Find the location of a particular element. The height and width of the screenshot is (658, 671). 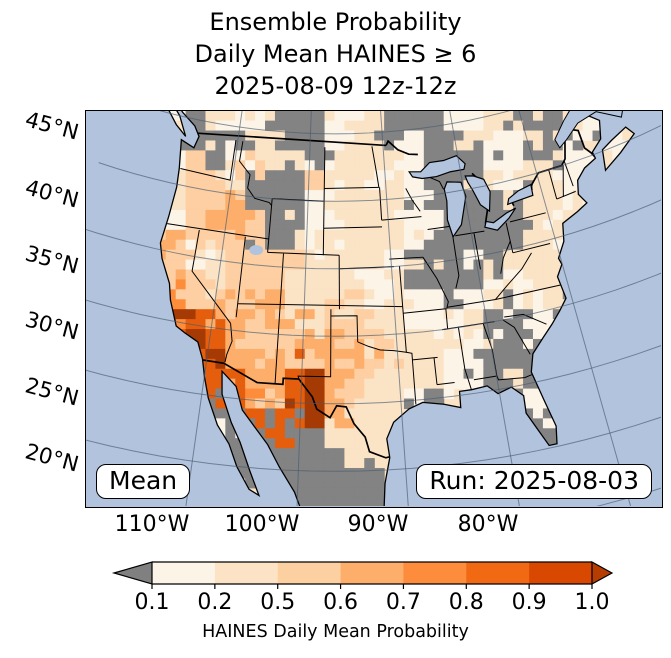

lat-tick-label: 25°N is located at coordinates (52, 392).